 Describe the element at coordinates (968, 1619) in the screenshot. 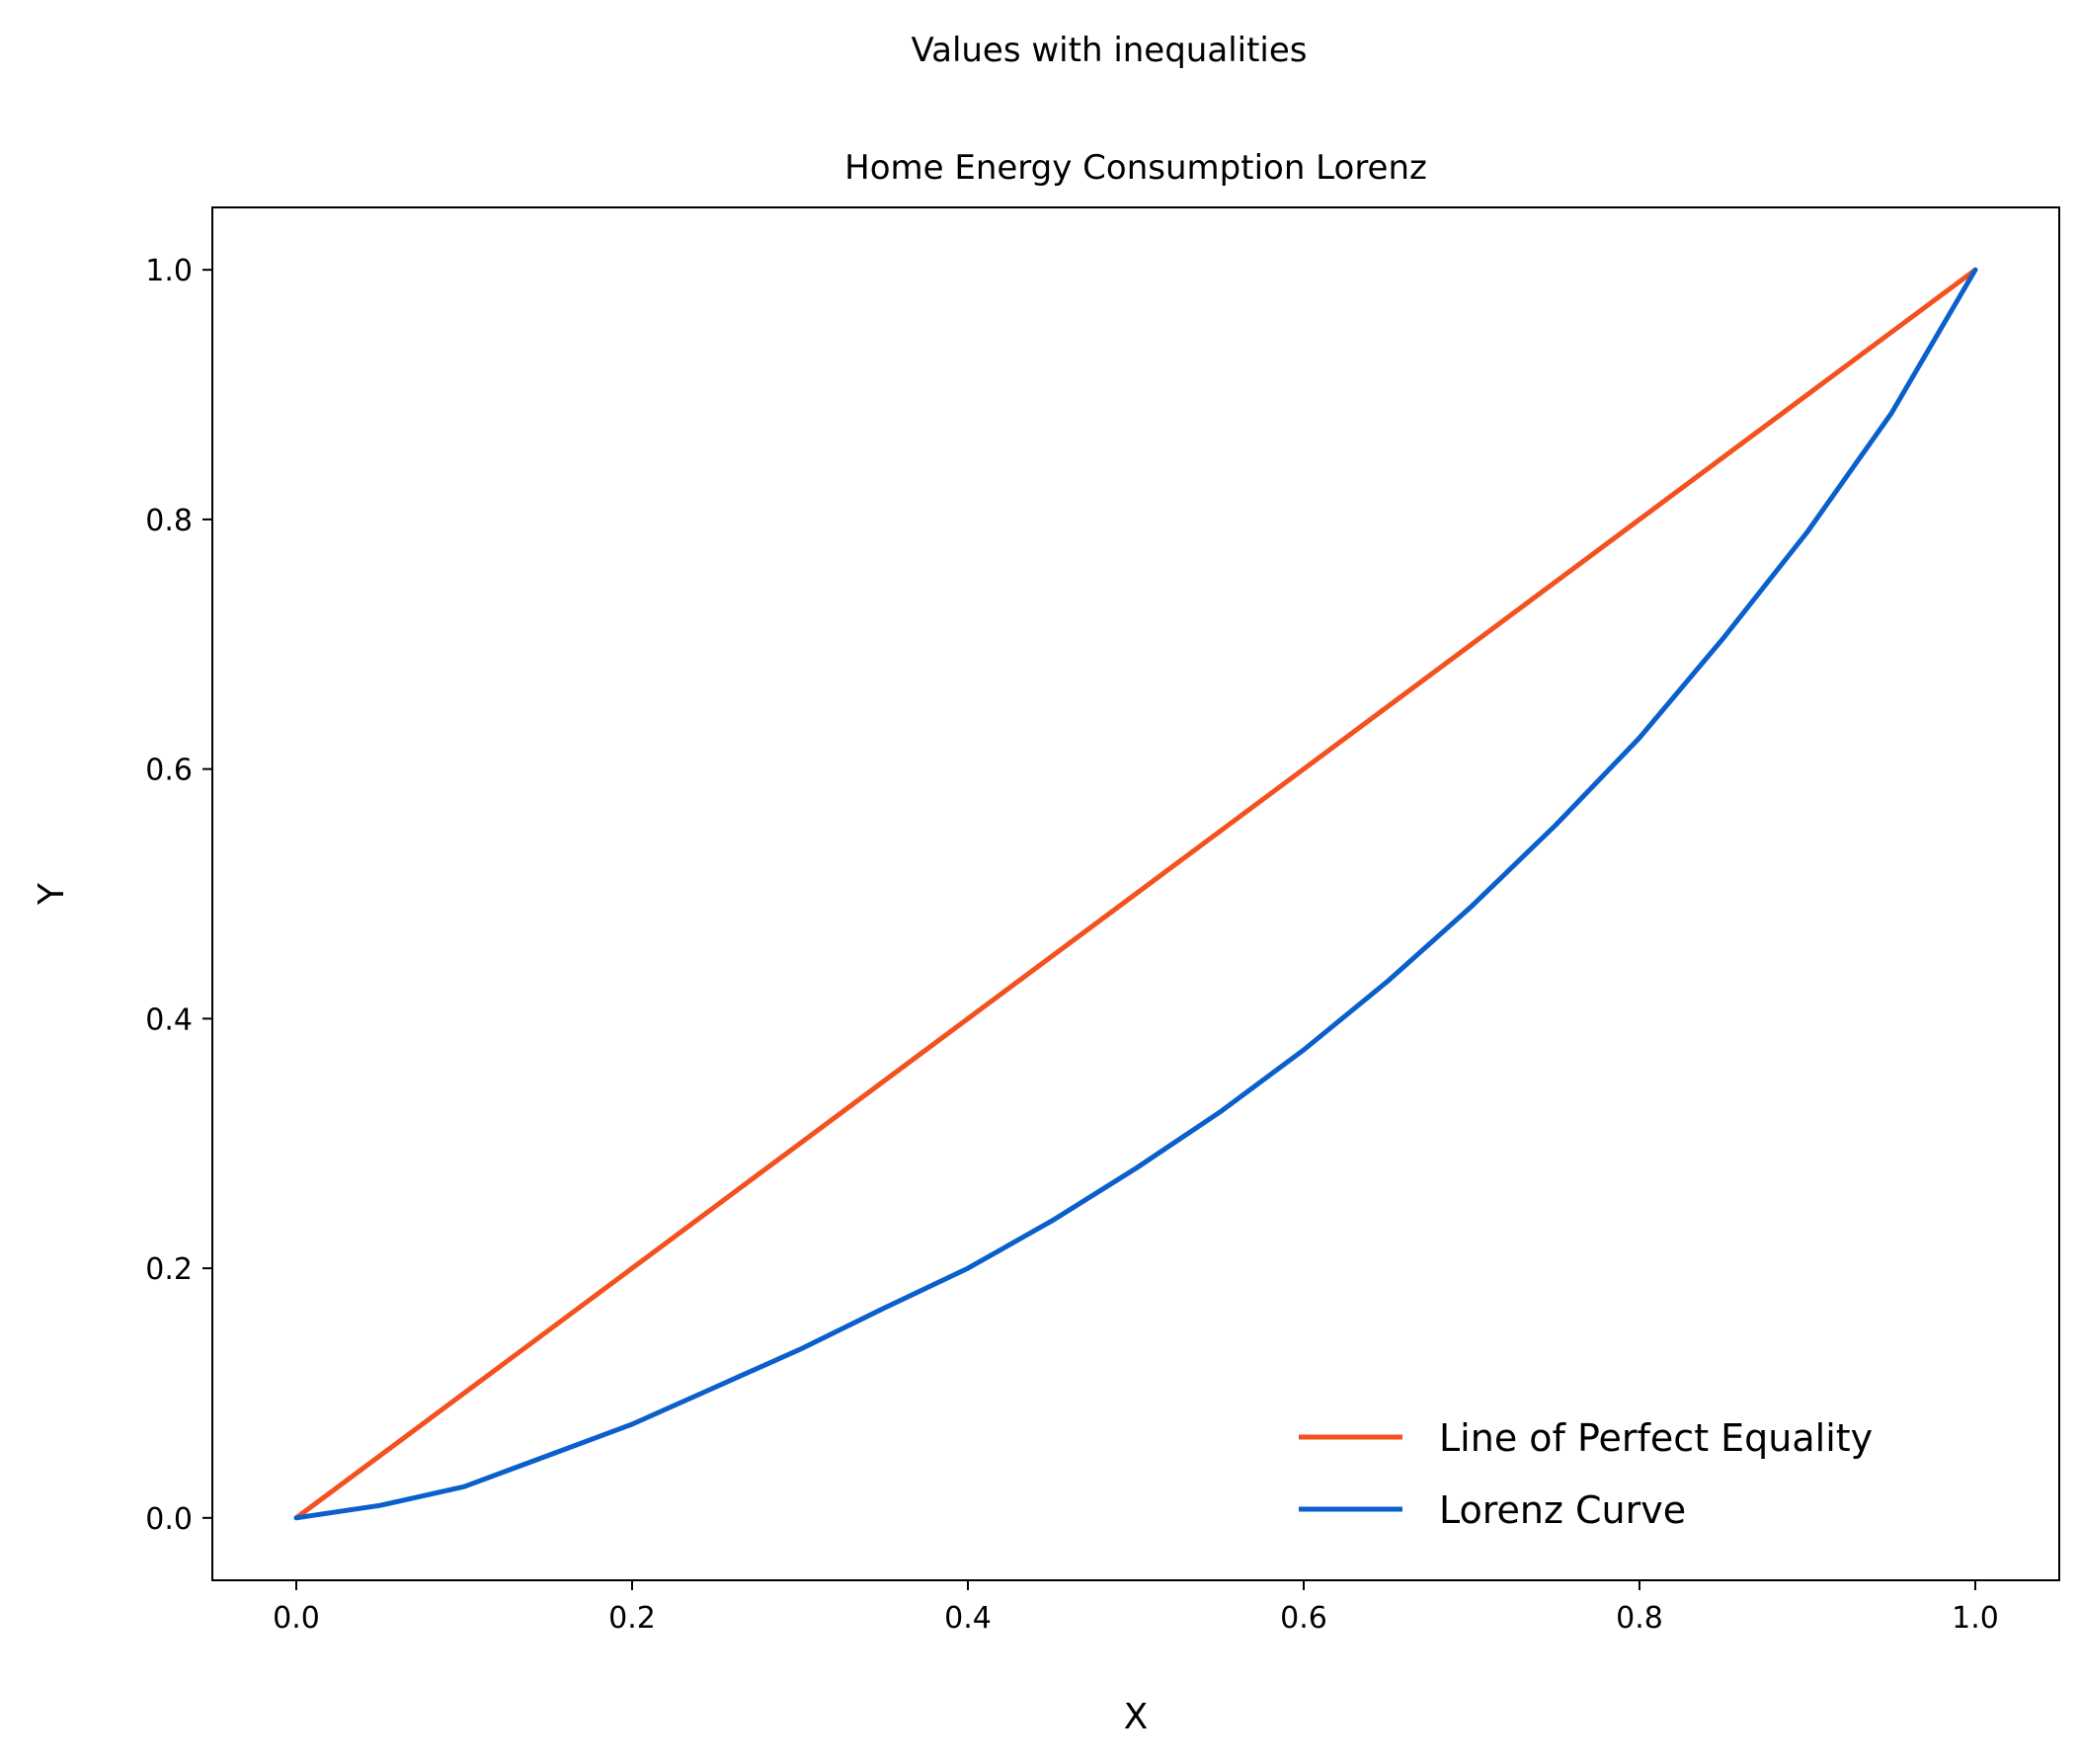

I see `x-tick-label: 0.4` at that location.